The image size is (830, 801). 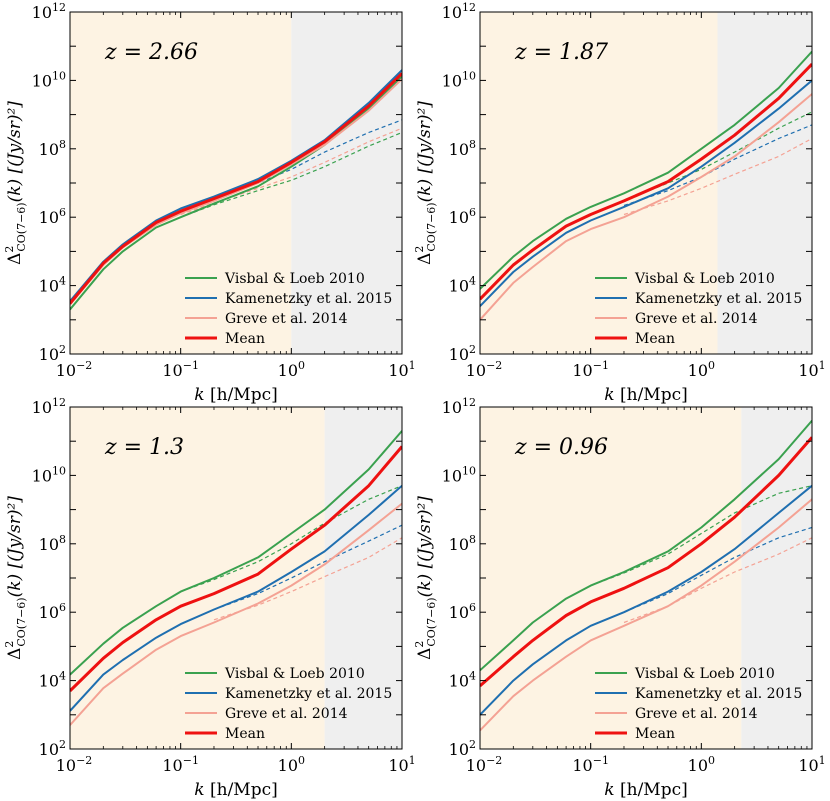 I want to click on redshift-label: z = 0.96, so click(x=561, y=447).